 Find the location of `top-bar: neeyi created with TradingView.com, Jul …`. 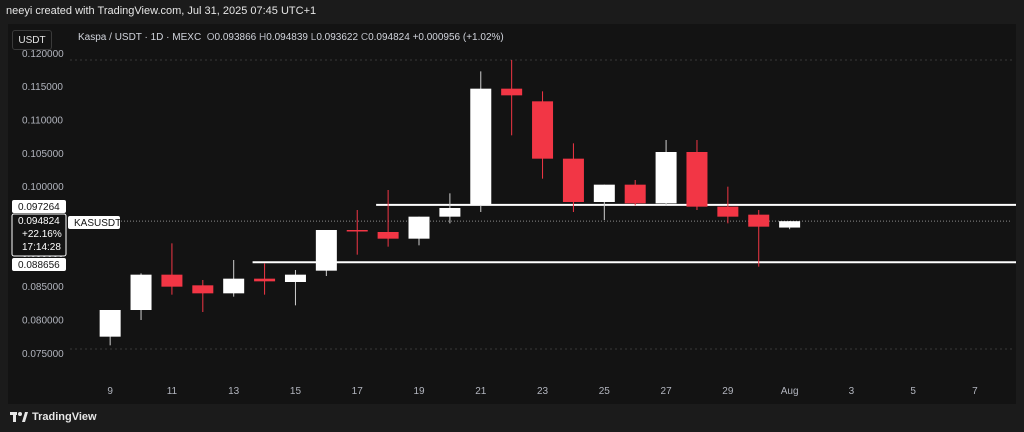

top-bar: neeyi created with TradingView.com, Jul … is located at coordinates (512, 11).